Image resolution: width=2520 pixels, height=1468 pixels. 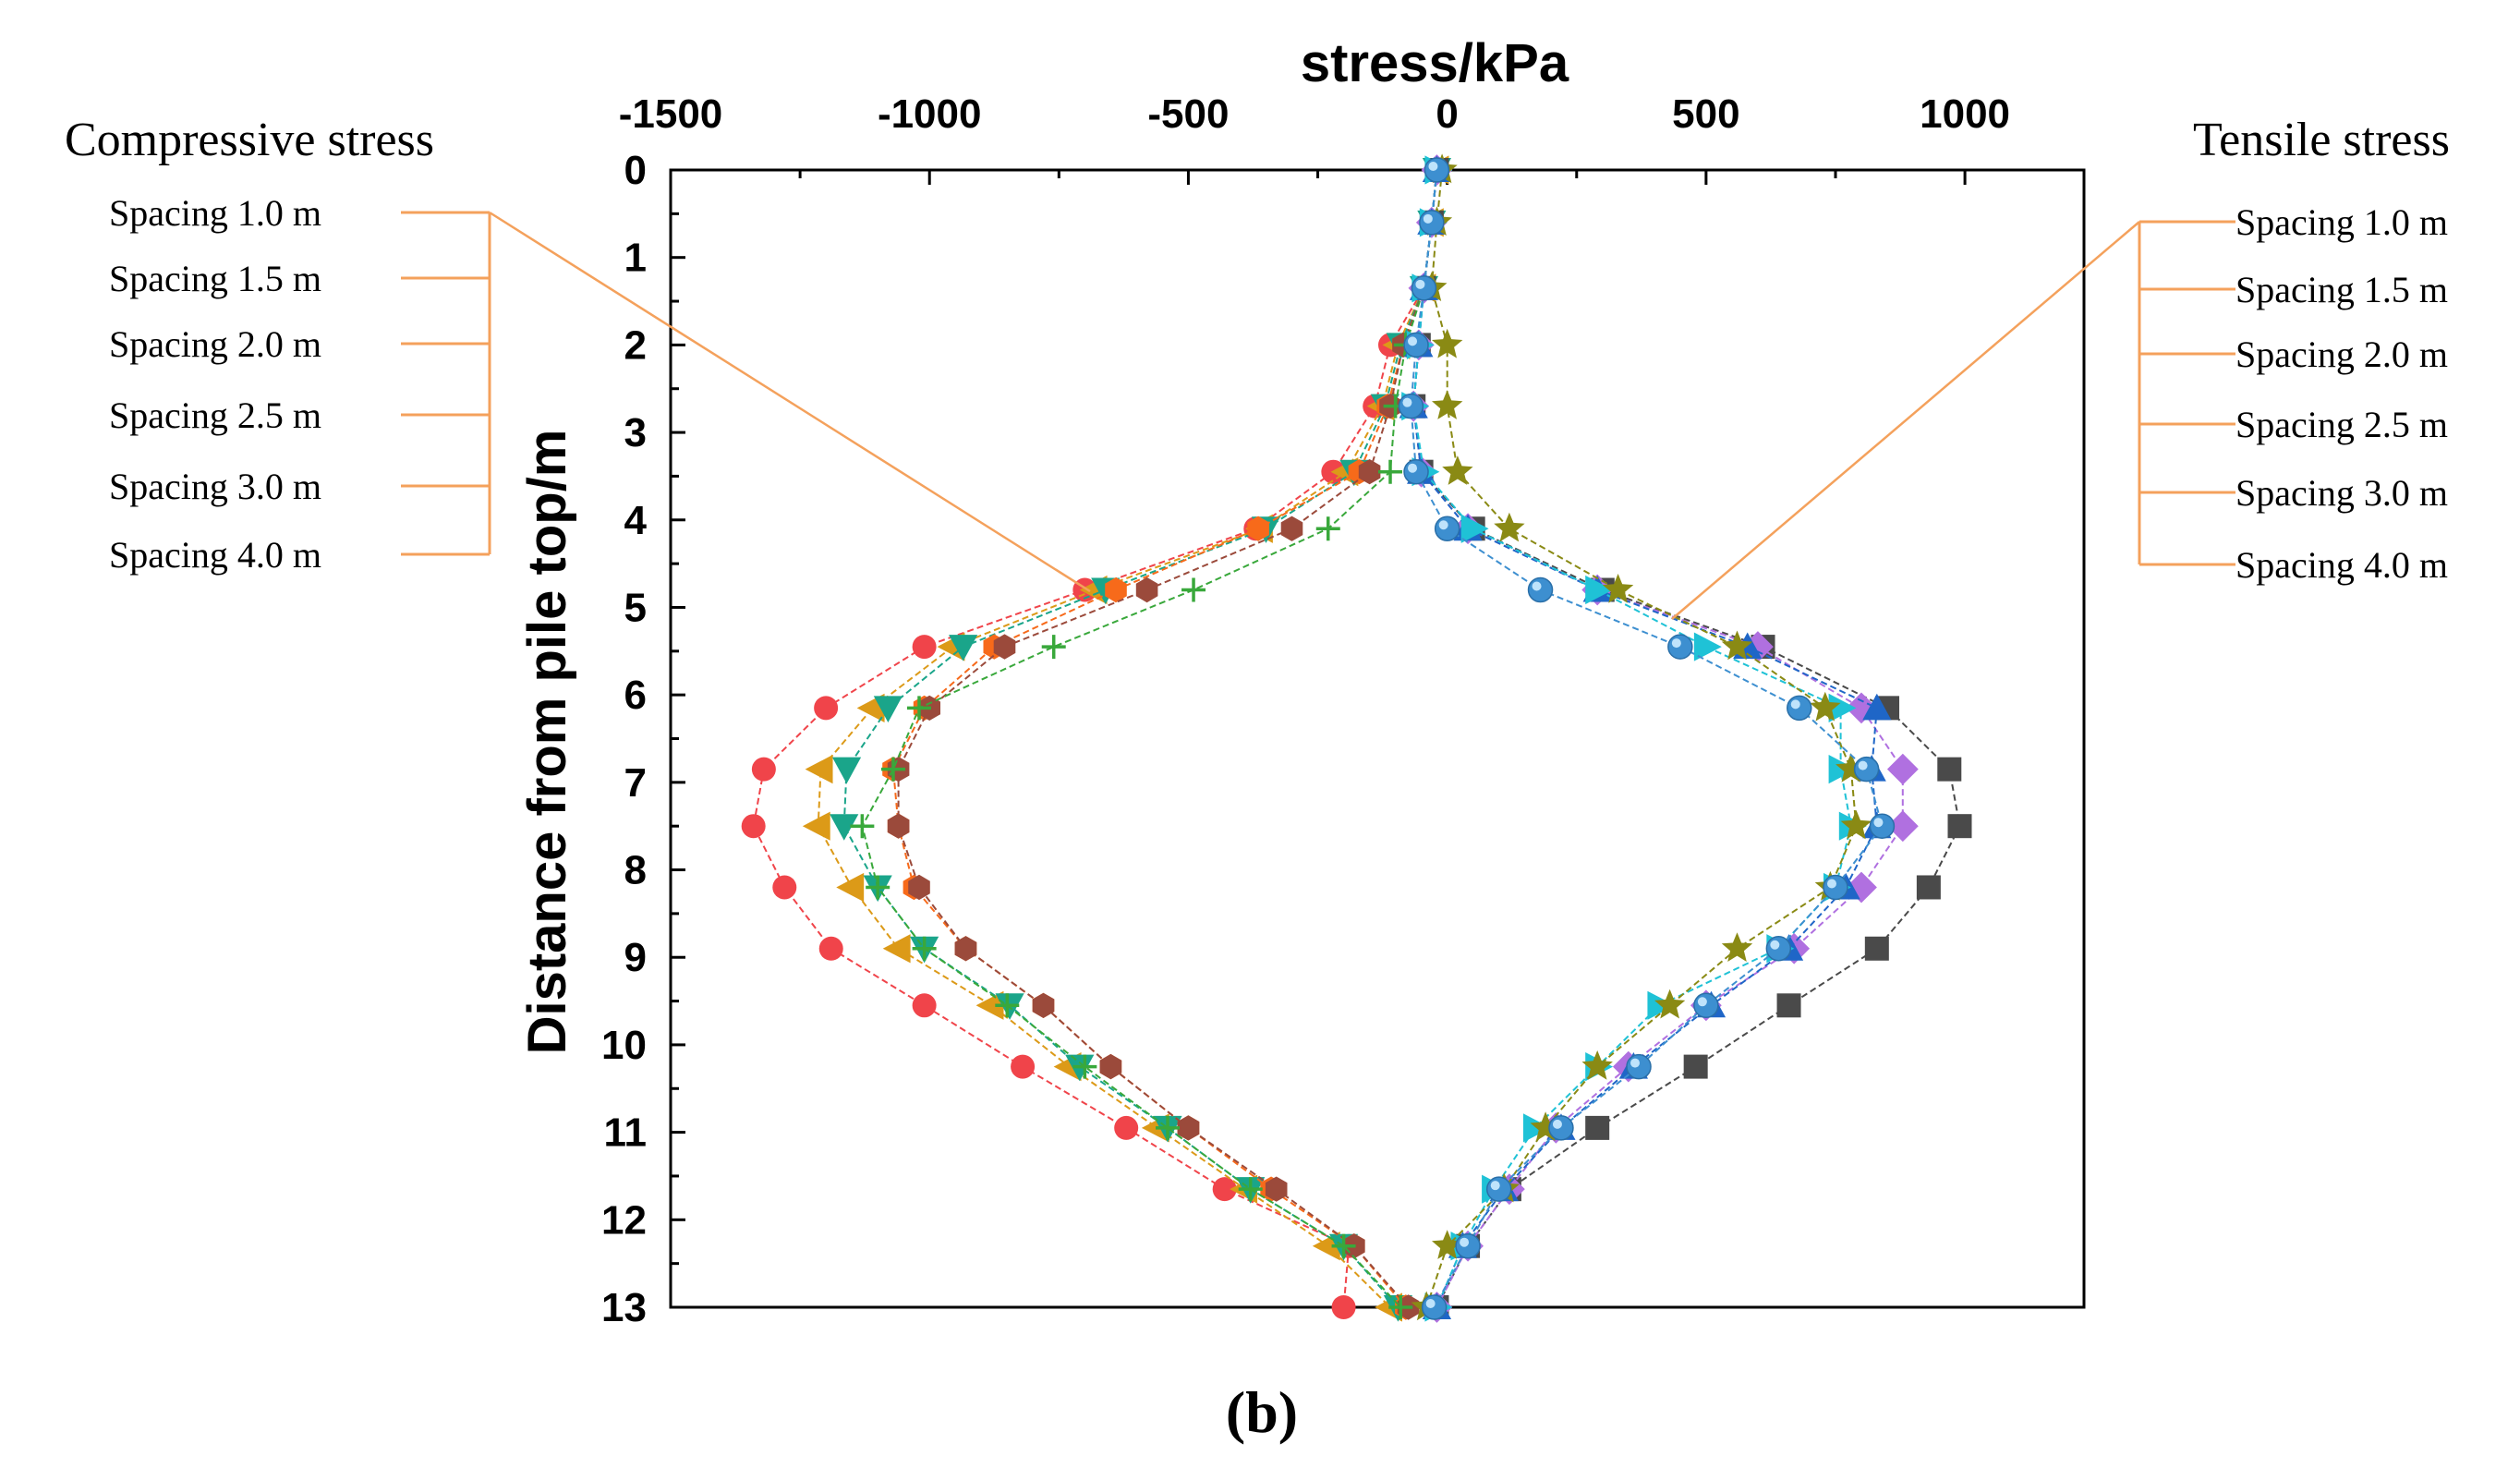 I want to click on y-tick-label: 1, so click(x=635, y=258).